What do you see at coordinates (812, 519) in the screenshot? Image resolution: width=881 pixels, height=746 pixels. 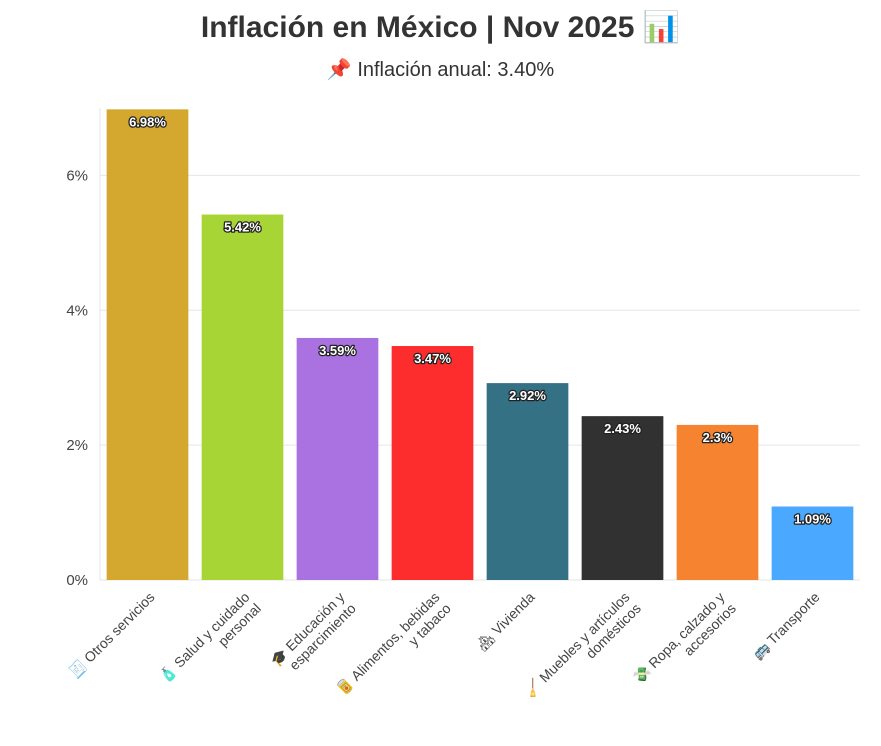 I see `bar-value-label: 1.09%` at bounding box center [812, 519].